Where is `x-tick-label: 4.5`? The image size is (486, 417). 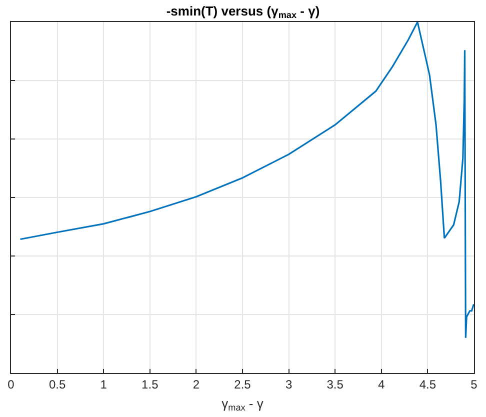
x-tick-label: 4.5 is located at coordinates (427, 384).